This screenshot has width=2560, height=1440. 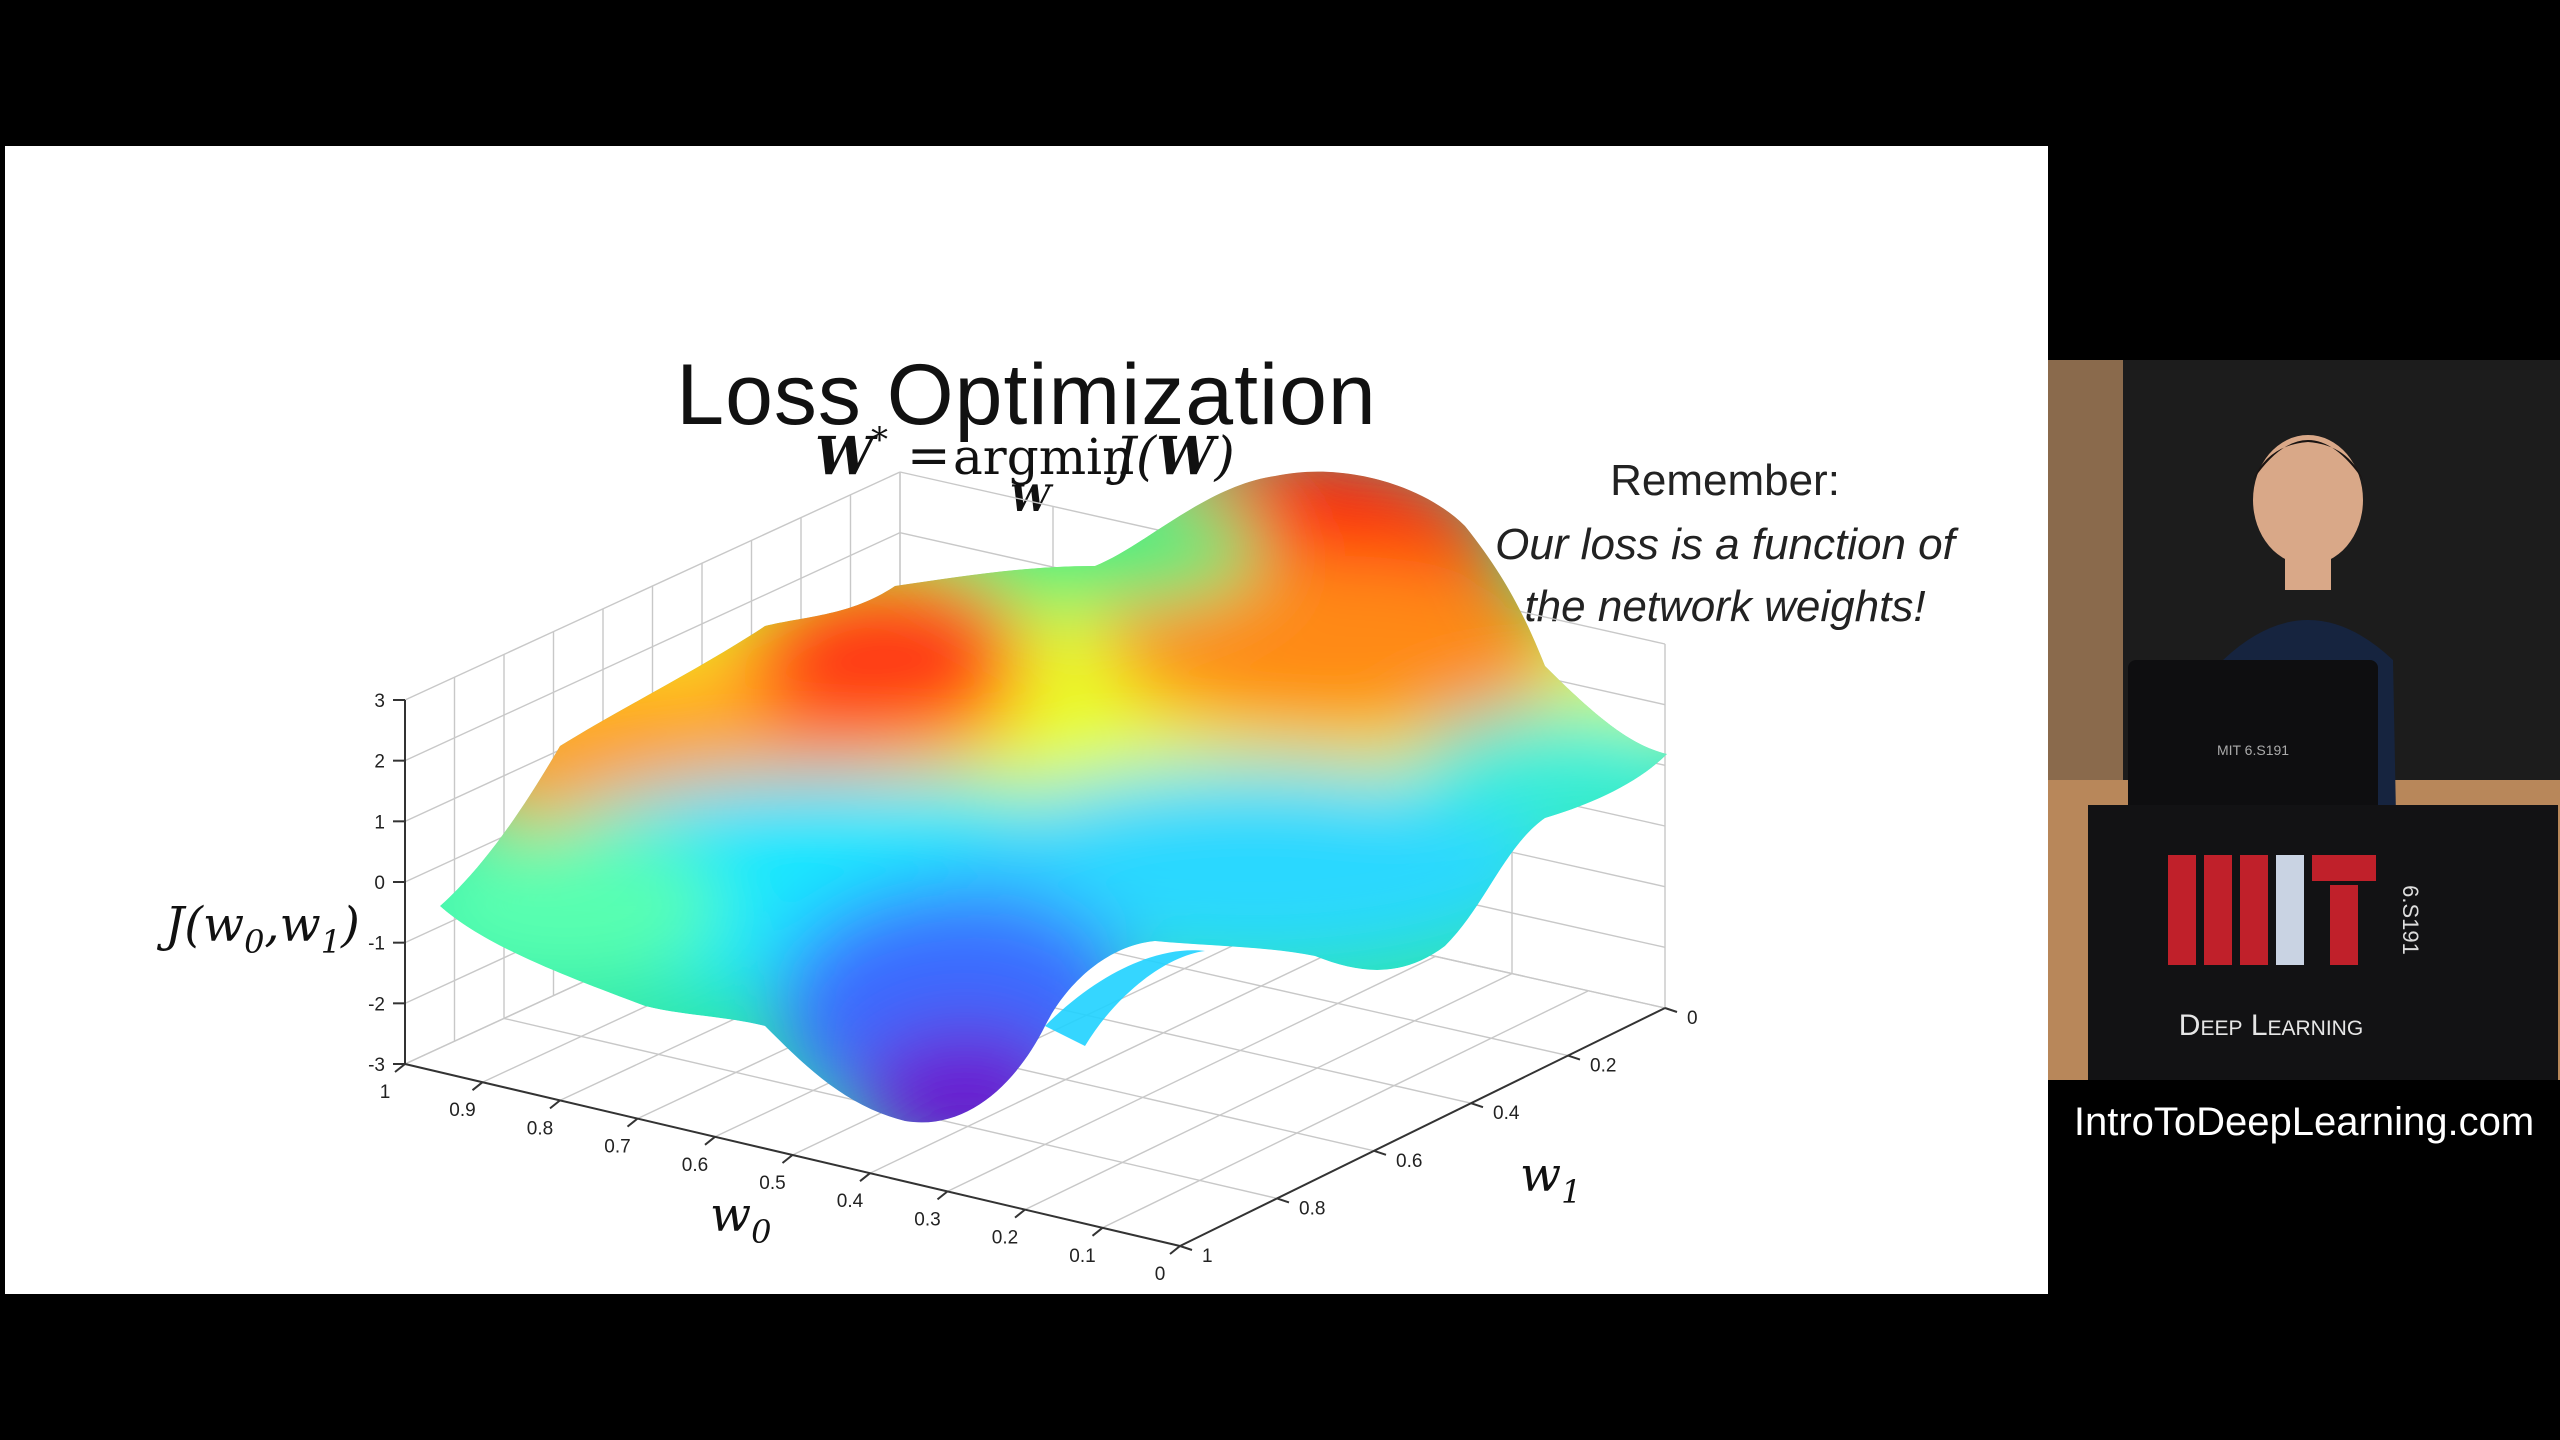 I want to click on y-tick-label: 0.2, so click(x=1603, y=1066).